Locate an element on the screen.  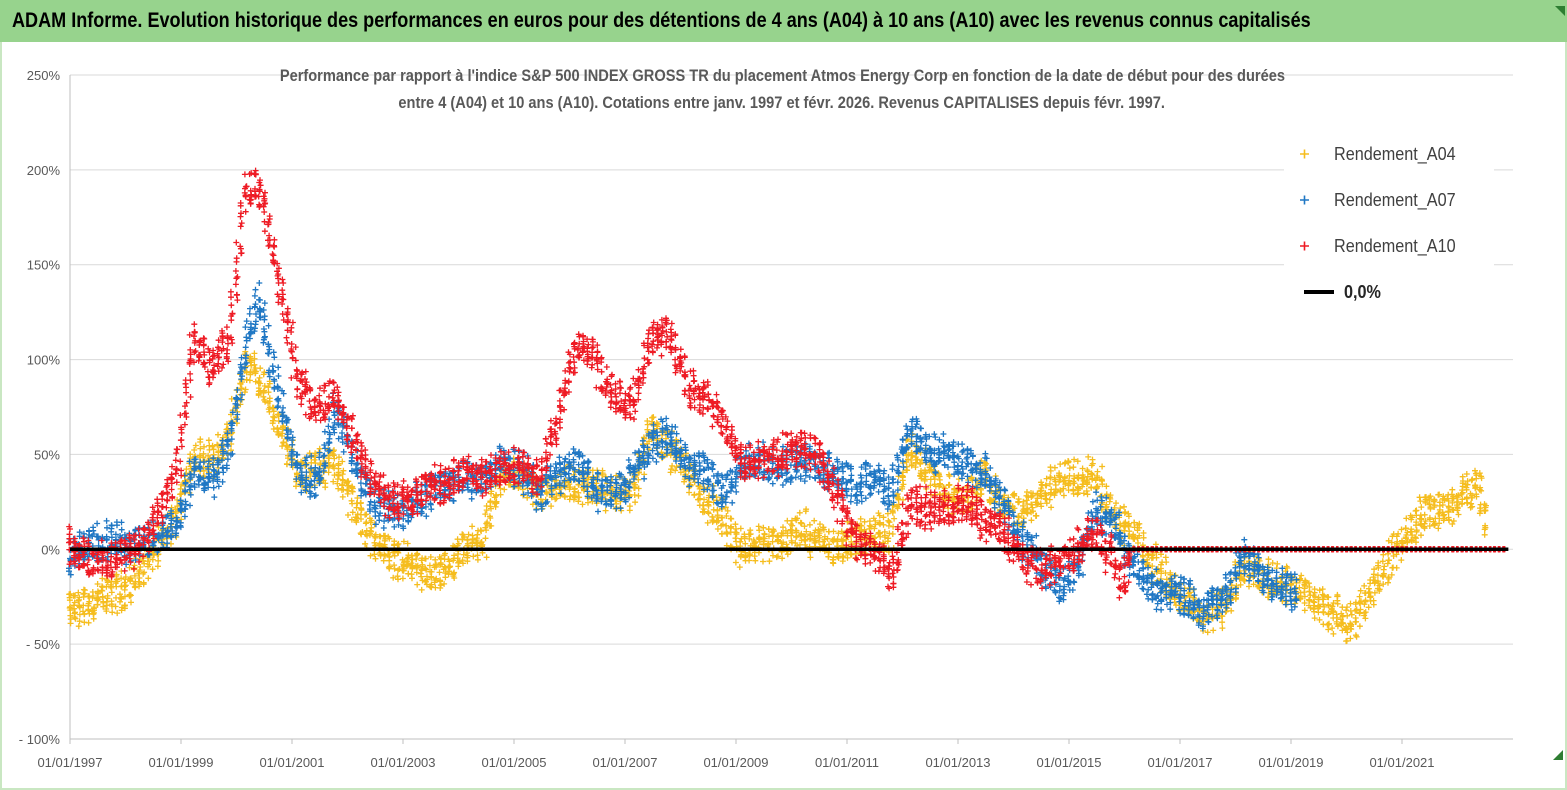
x-tick-label: 01/01/1999 is located at coordinates (180, 762).